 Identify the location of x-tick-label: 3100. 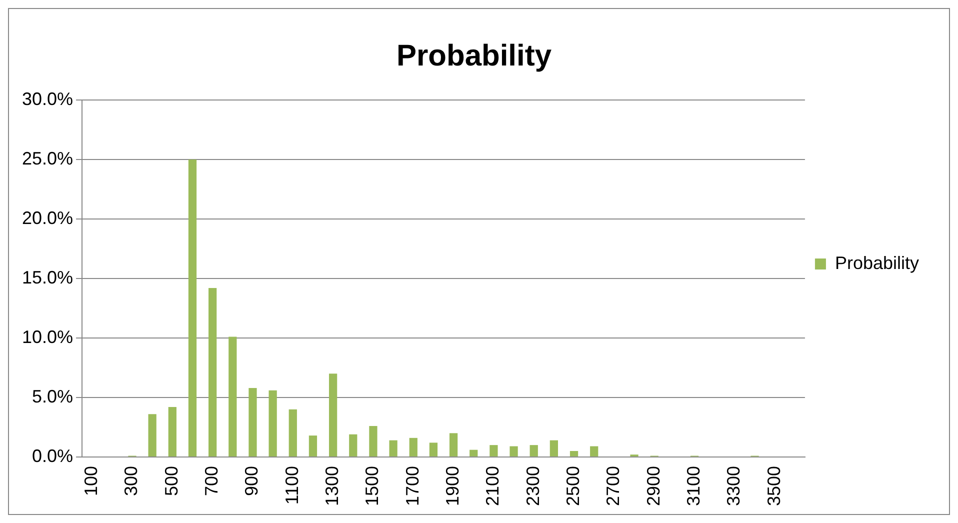
(693, 486).